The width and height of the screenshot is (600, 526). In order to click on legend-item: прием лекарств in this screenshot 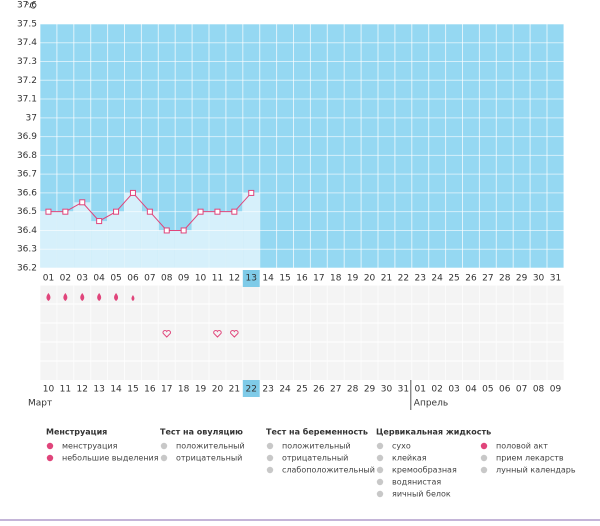, I will do `click(530, 458)`.